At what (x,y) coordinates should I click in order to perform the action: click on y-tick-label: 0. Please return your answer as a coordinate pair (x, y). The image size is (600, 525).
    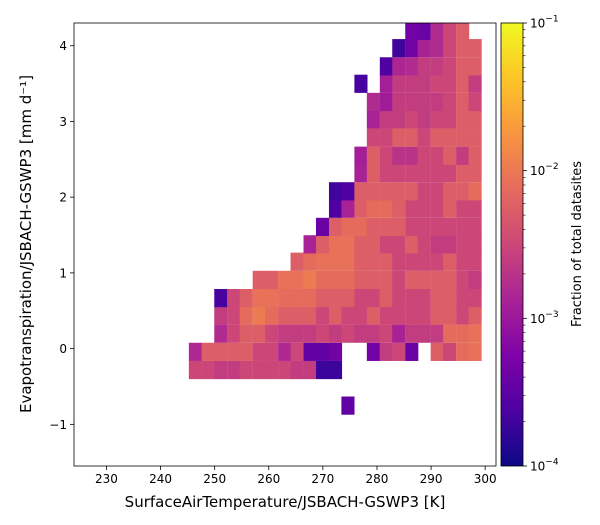
    Looking at the image, I should click on (63, 349).